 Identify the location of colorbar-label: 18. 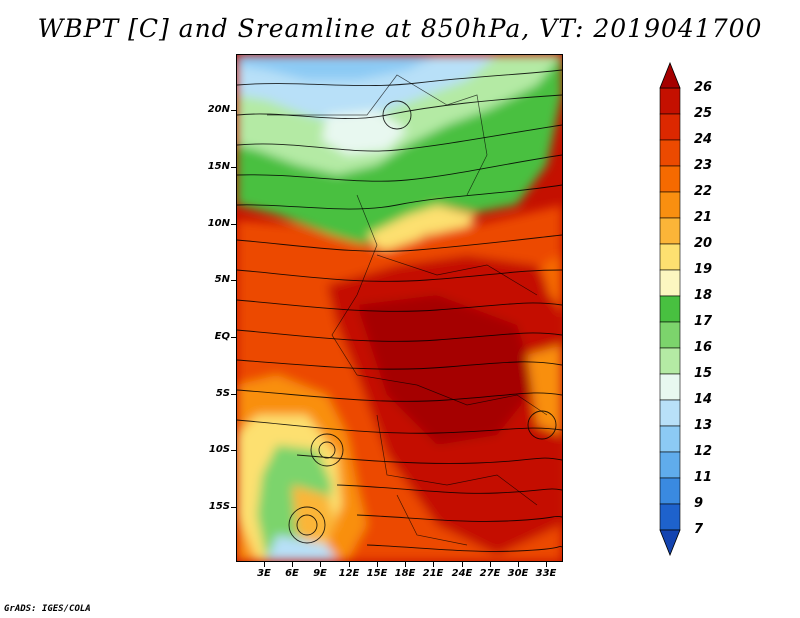
(703, 295).